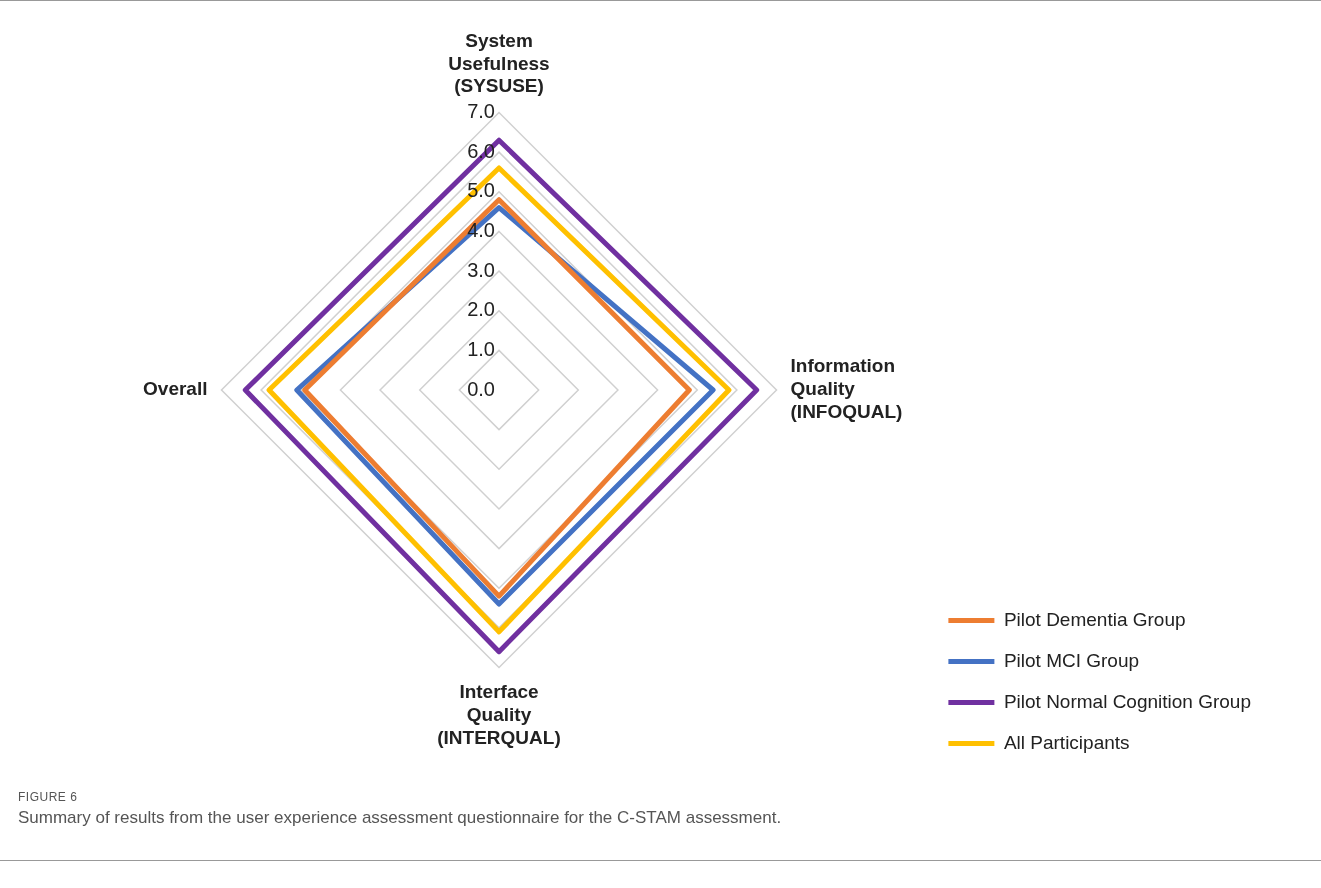 This screenshot has width=1321, height=888. I want to click on spoke-label: Information Quality (INFOQUAL), so click(846, 389).